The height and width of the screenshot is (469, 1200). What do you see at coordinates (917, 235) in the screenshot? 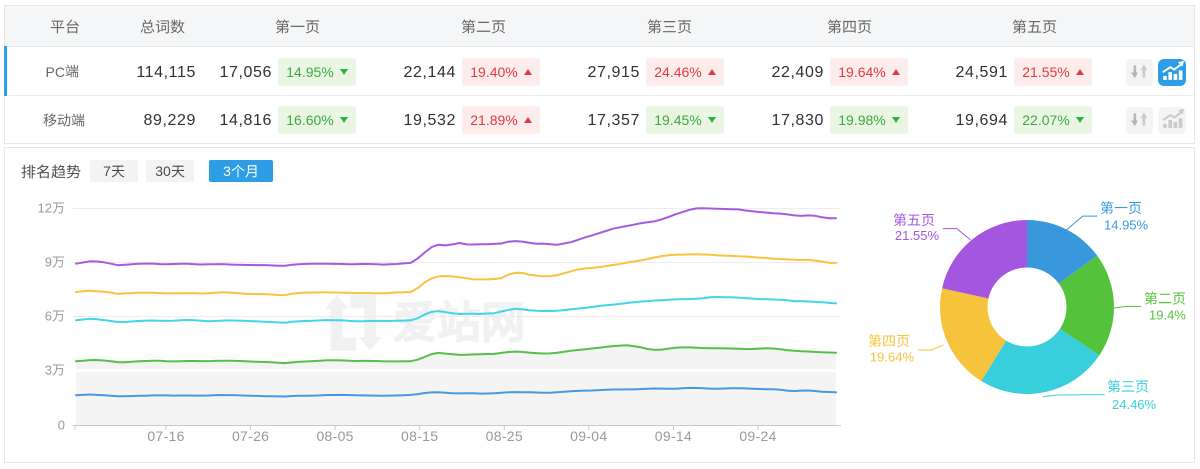
I see `svg-text: 21.55%` at bounding box center [917, 235].